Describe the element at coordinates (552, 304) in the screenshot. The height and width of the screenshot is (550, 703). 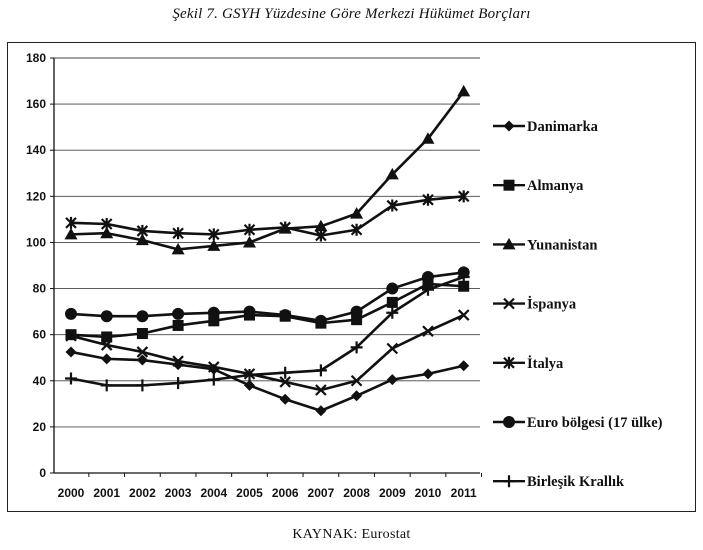
I see `legend-label: İspanya` at that location.